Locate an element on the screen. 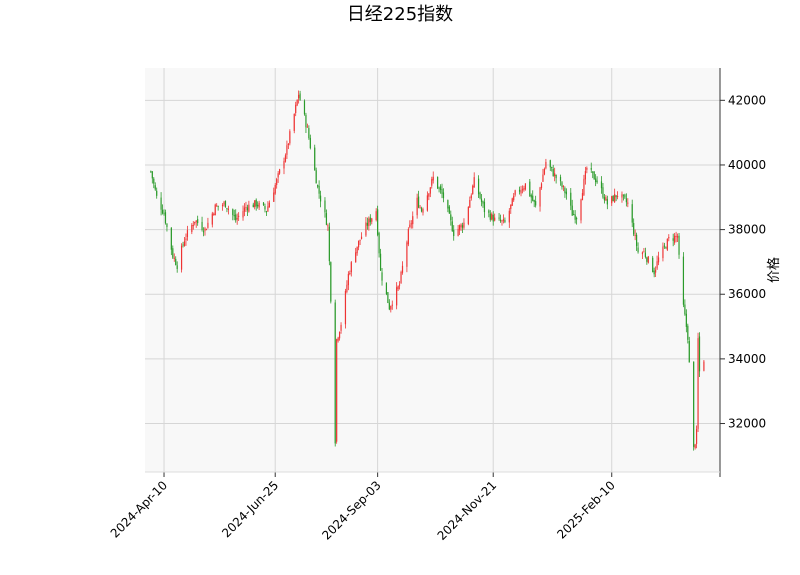 This screenshot has width=800, height=575. y-tick-label: 36000 is located at coordinates (747, 294).